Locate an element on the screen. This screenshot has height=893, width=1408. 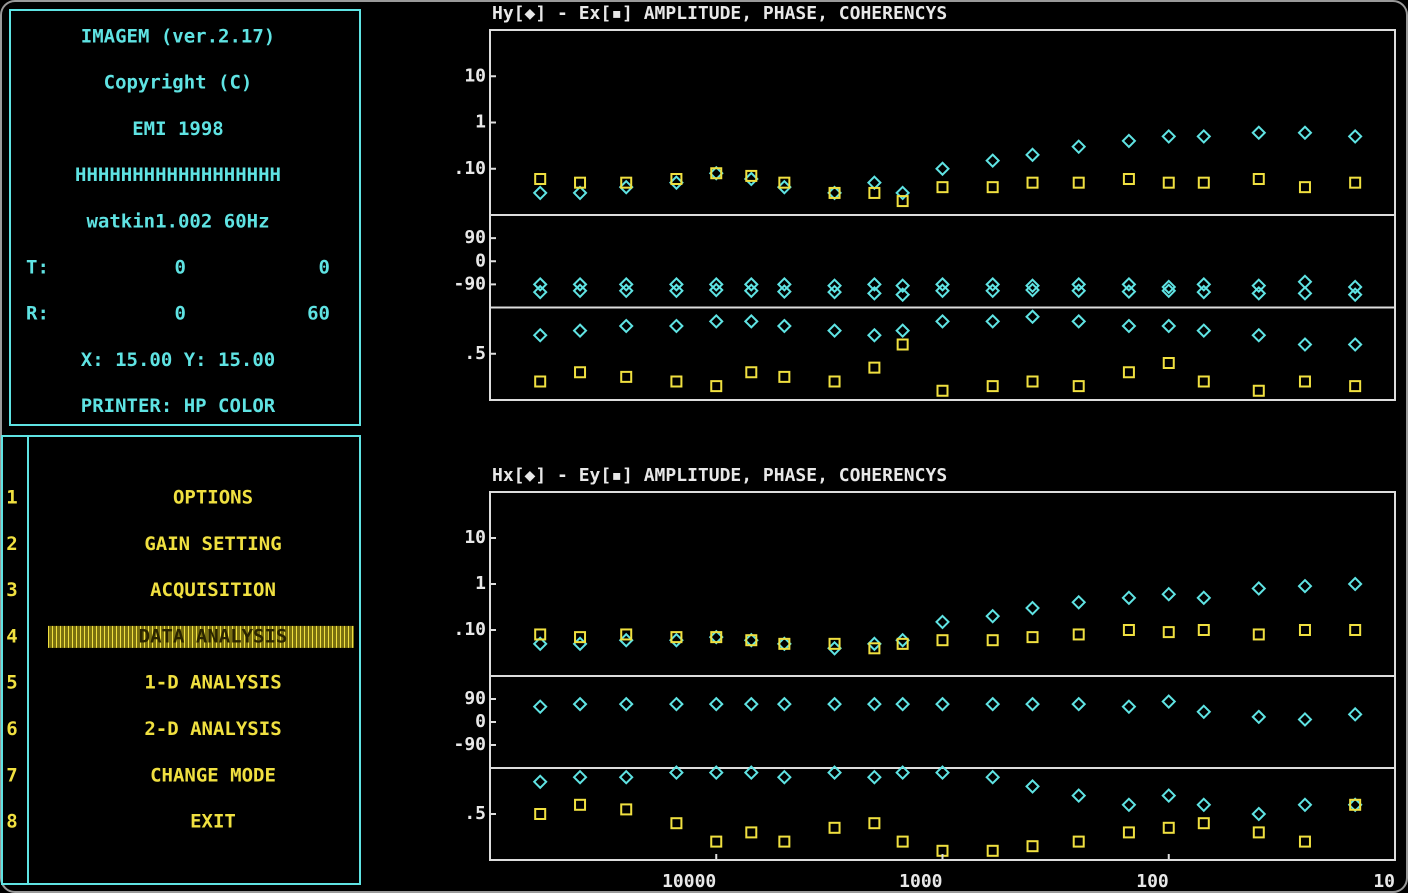
y-tick-label: -90 is located at coordinates (469, 744).